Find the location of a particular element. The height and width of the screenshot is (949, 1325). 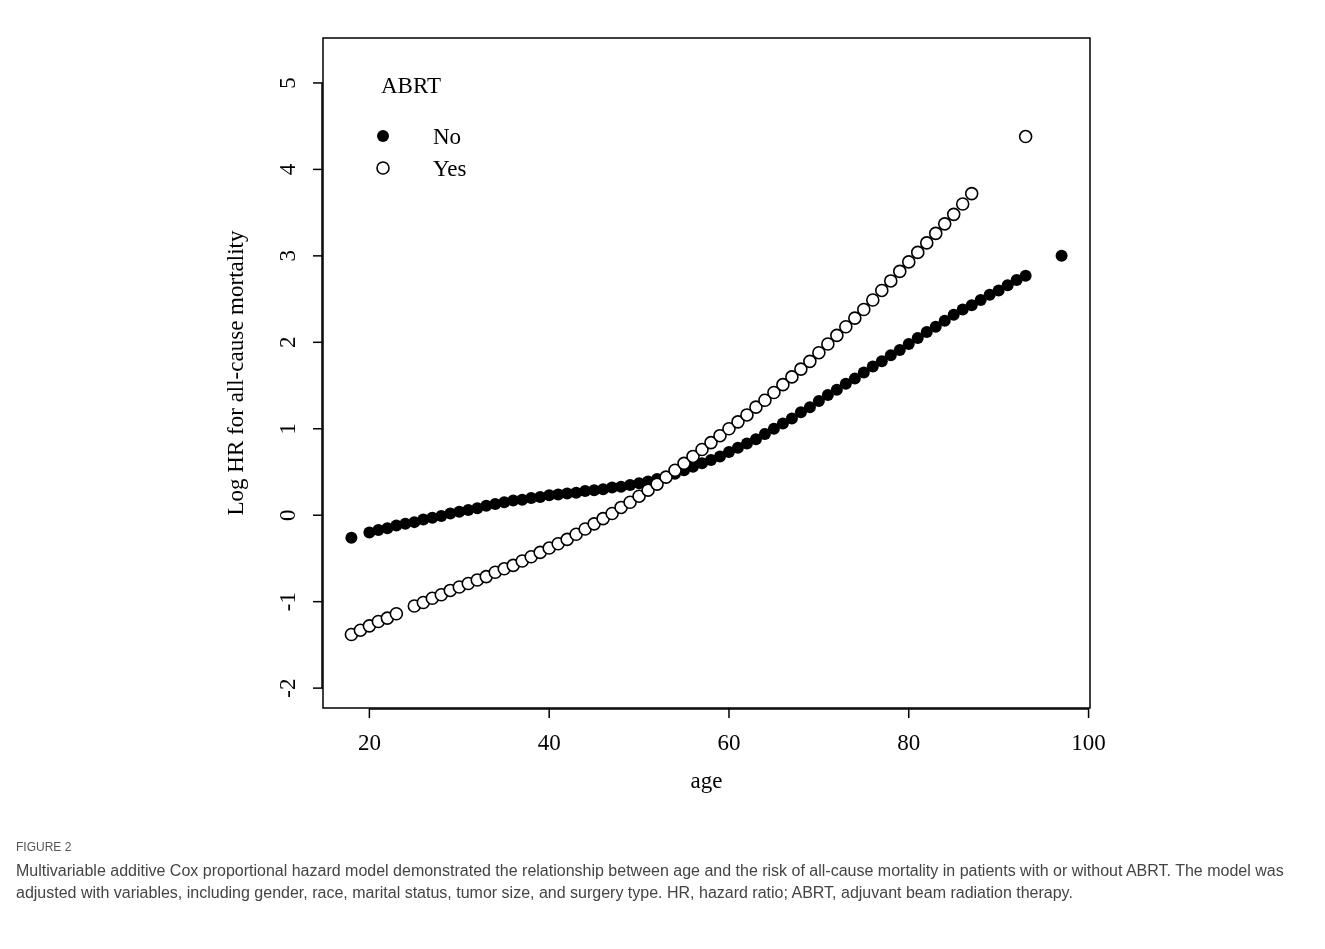

x-tick-label: 100 is located at coordinates (1088, 742).